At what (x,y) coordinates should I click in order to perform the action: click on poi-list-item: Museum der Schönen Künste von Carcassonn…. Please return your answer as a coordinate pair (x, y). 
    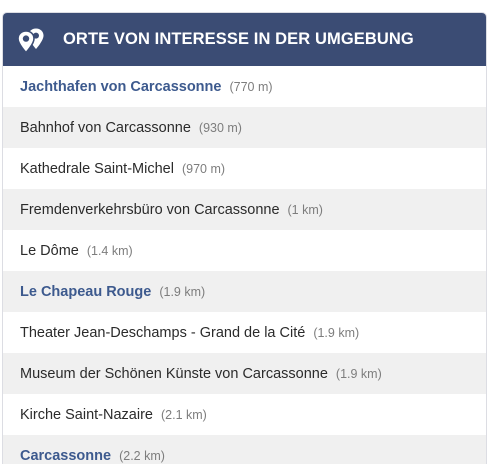
    Looking at the image, I should click on (244, 373).